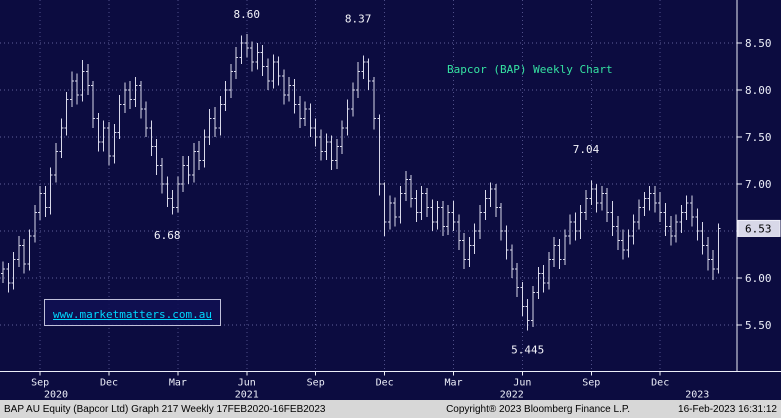 This screenshot has height=418, width=781. I want to click on last-price-label: 6.53, so click(758, 228).